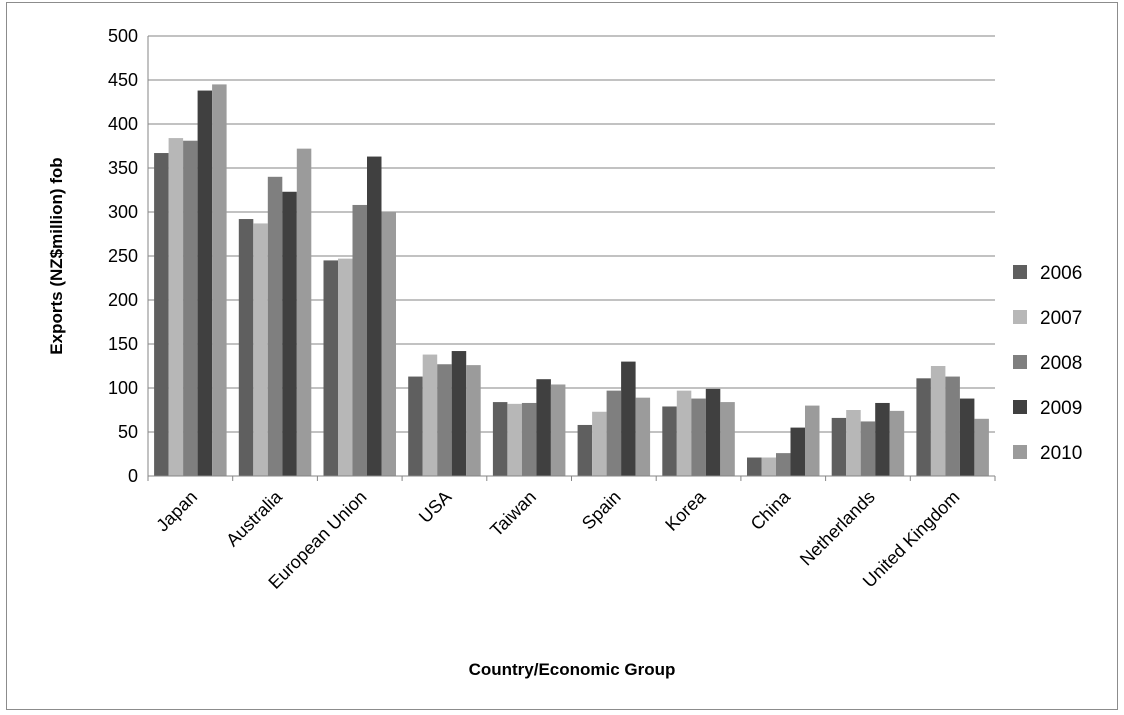 The image size is (1124, 715). What do you see at coordinates (771, 510) in the screenshot?
I see `x-tick-label: China` at bounding box center [771, 510].